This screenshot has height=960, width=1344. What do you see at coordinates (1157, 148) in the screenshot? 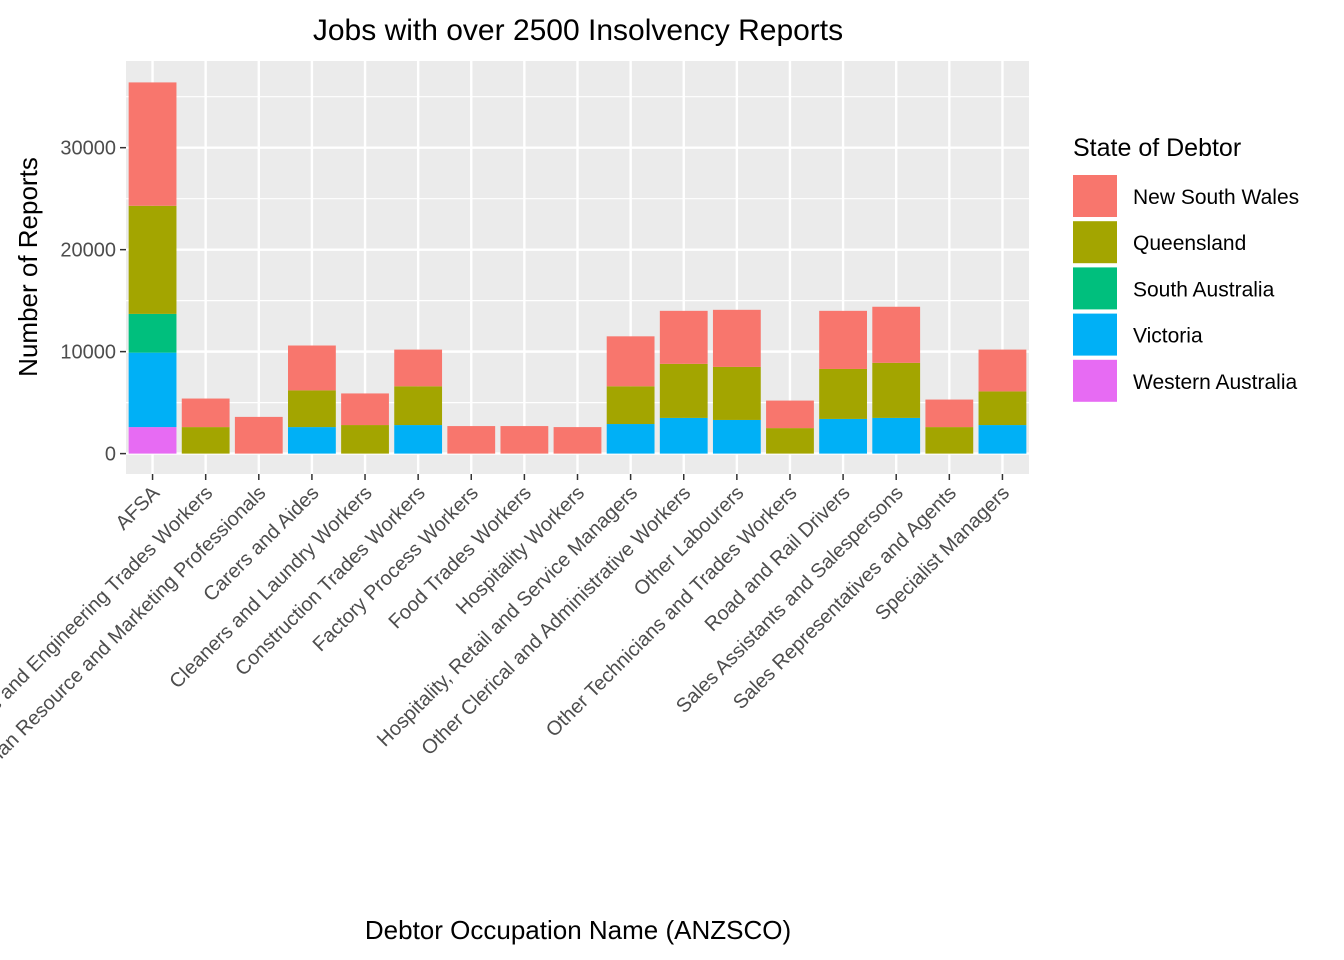
I see `legend-title: State of Debtor` at bounding box center [1157, 148].